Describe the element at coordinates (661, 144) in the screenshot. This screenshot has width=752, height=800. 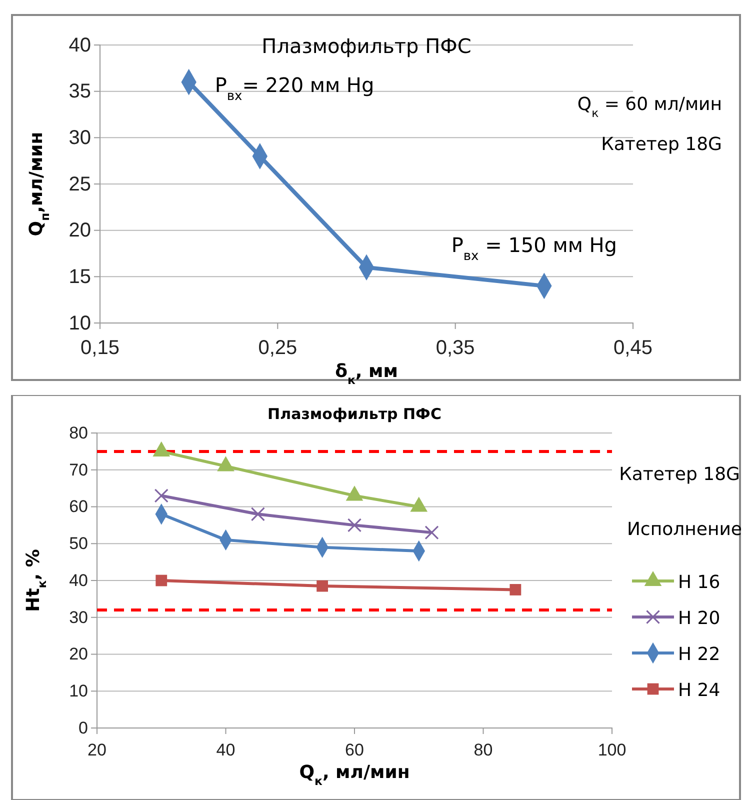
I see `annotation: Катетер 18G` at that location.